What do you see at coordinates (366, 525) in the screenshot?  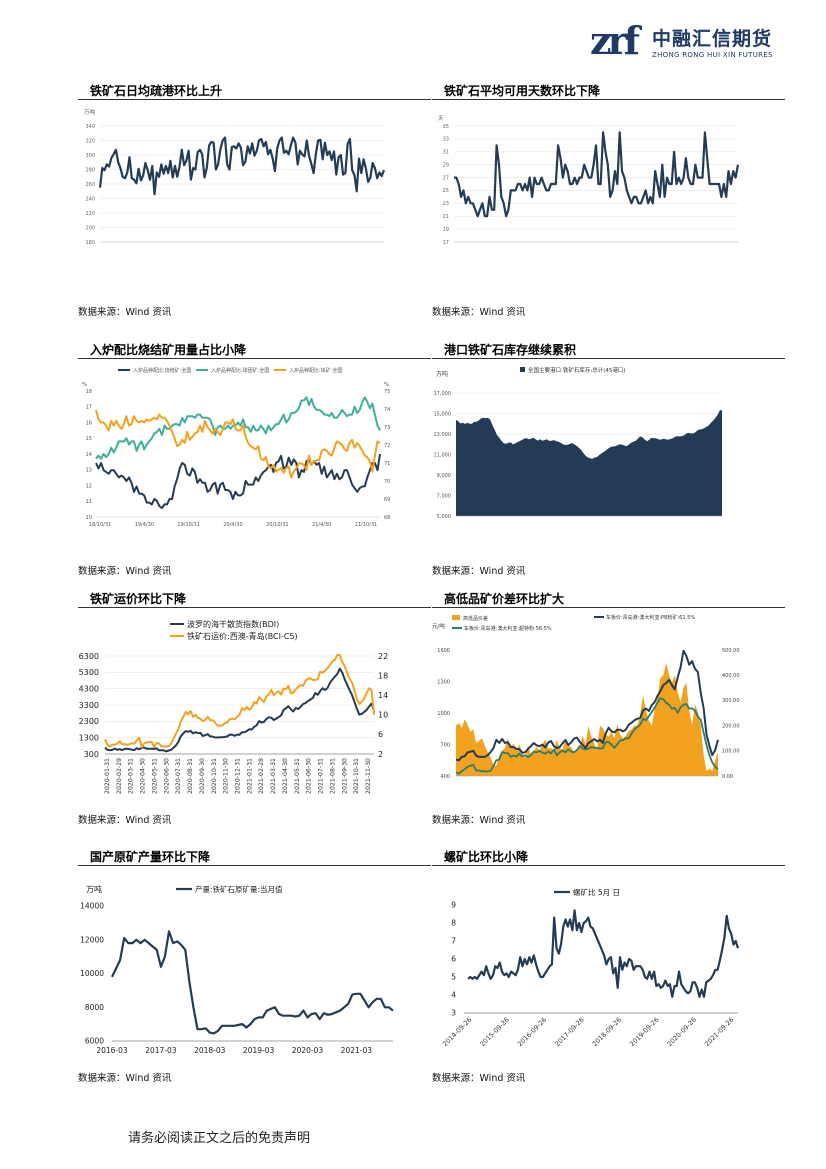 I see `x-tick-label: 21/10/31` at bounding box center [366, 525].